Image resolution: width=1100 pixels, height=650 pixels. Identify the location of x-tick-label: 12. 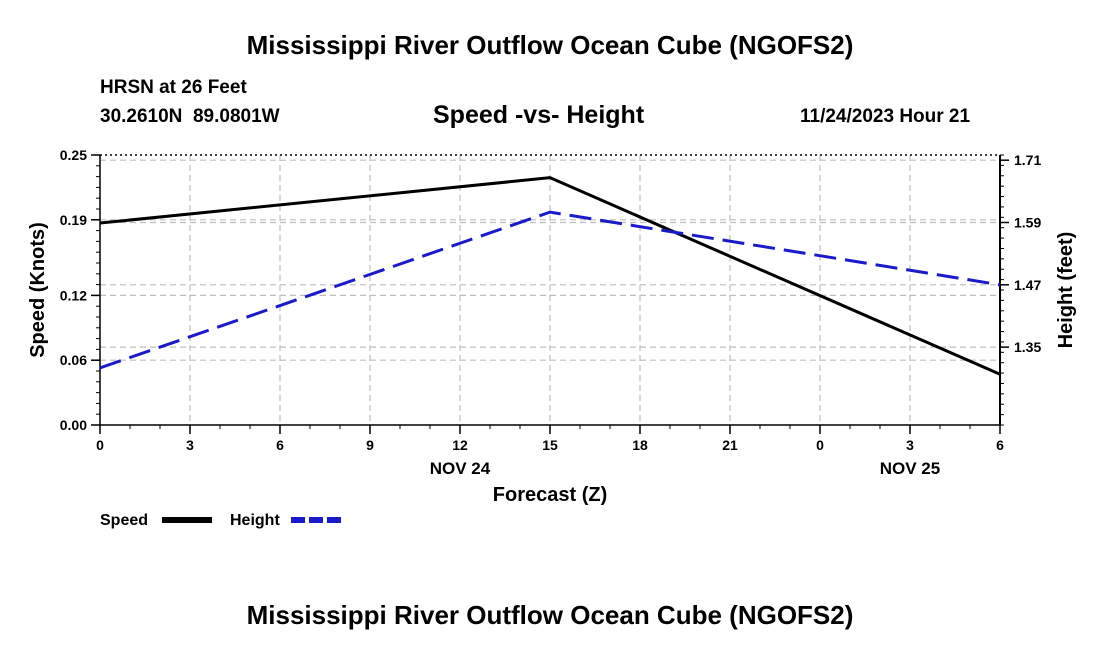
(460, 445).